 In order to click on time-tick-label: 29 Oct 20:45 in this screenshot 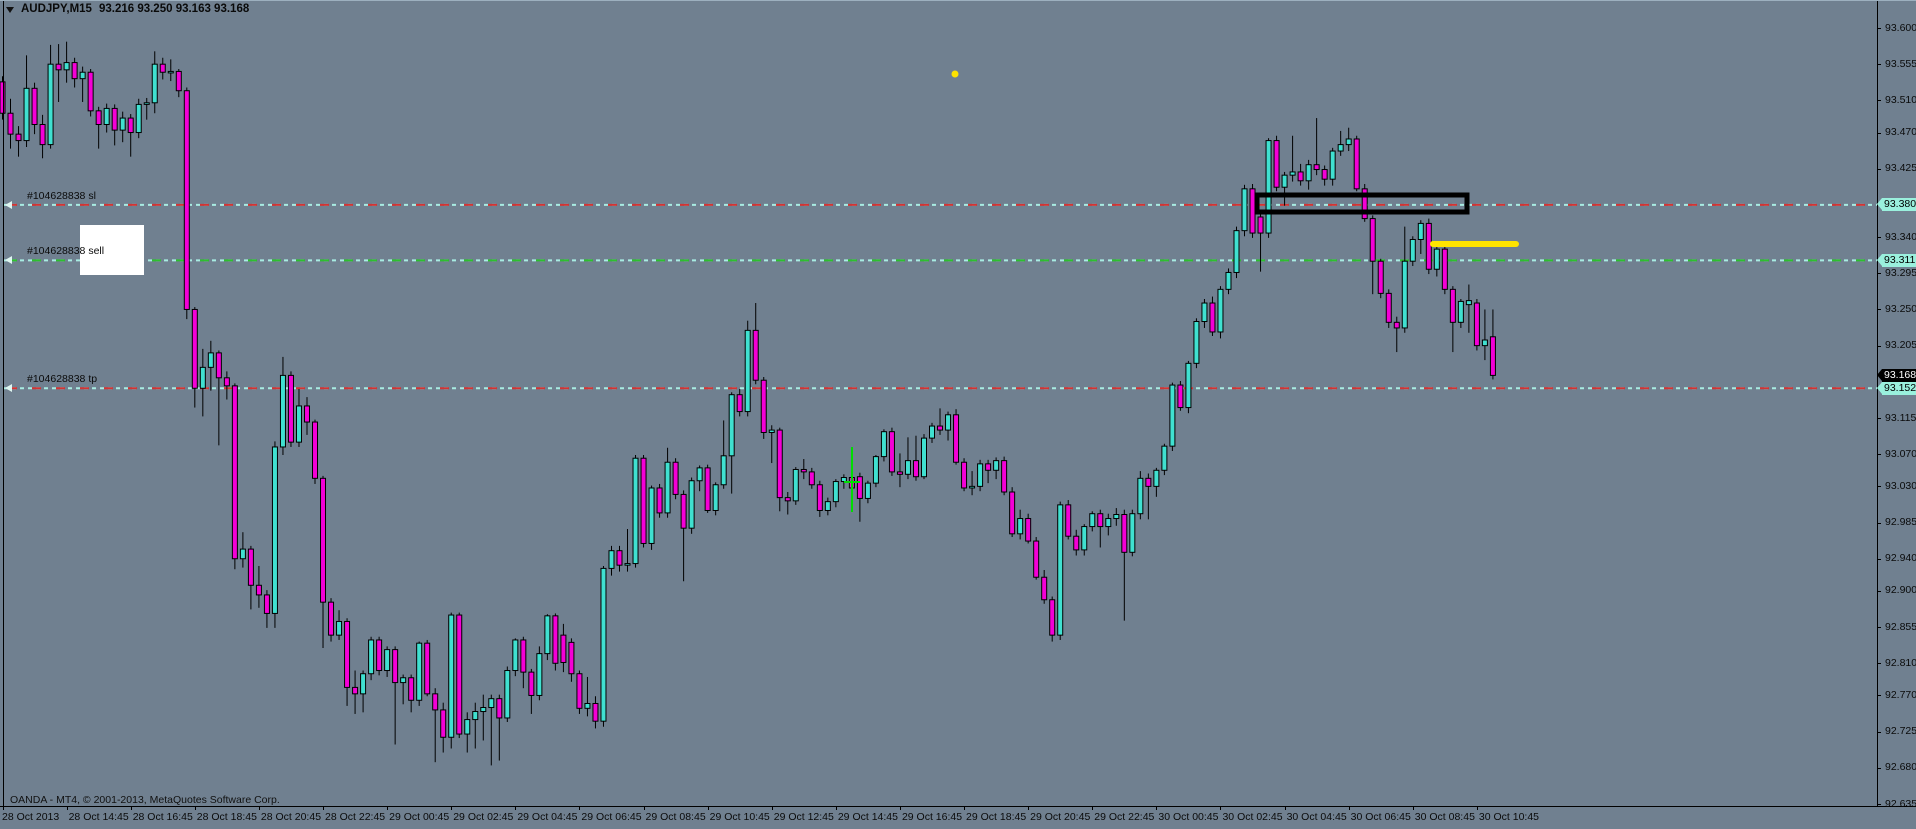, I will do `click(1060, 817)`.